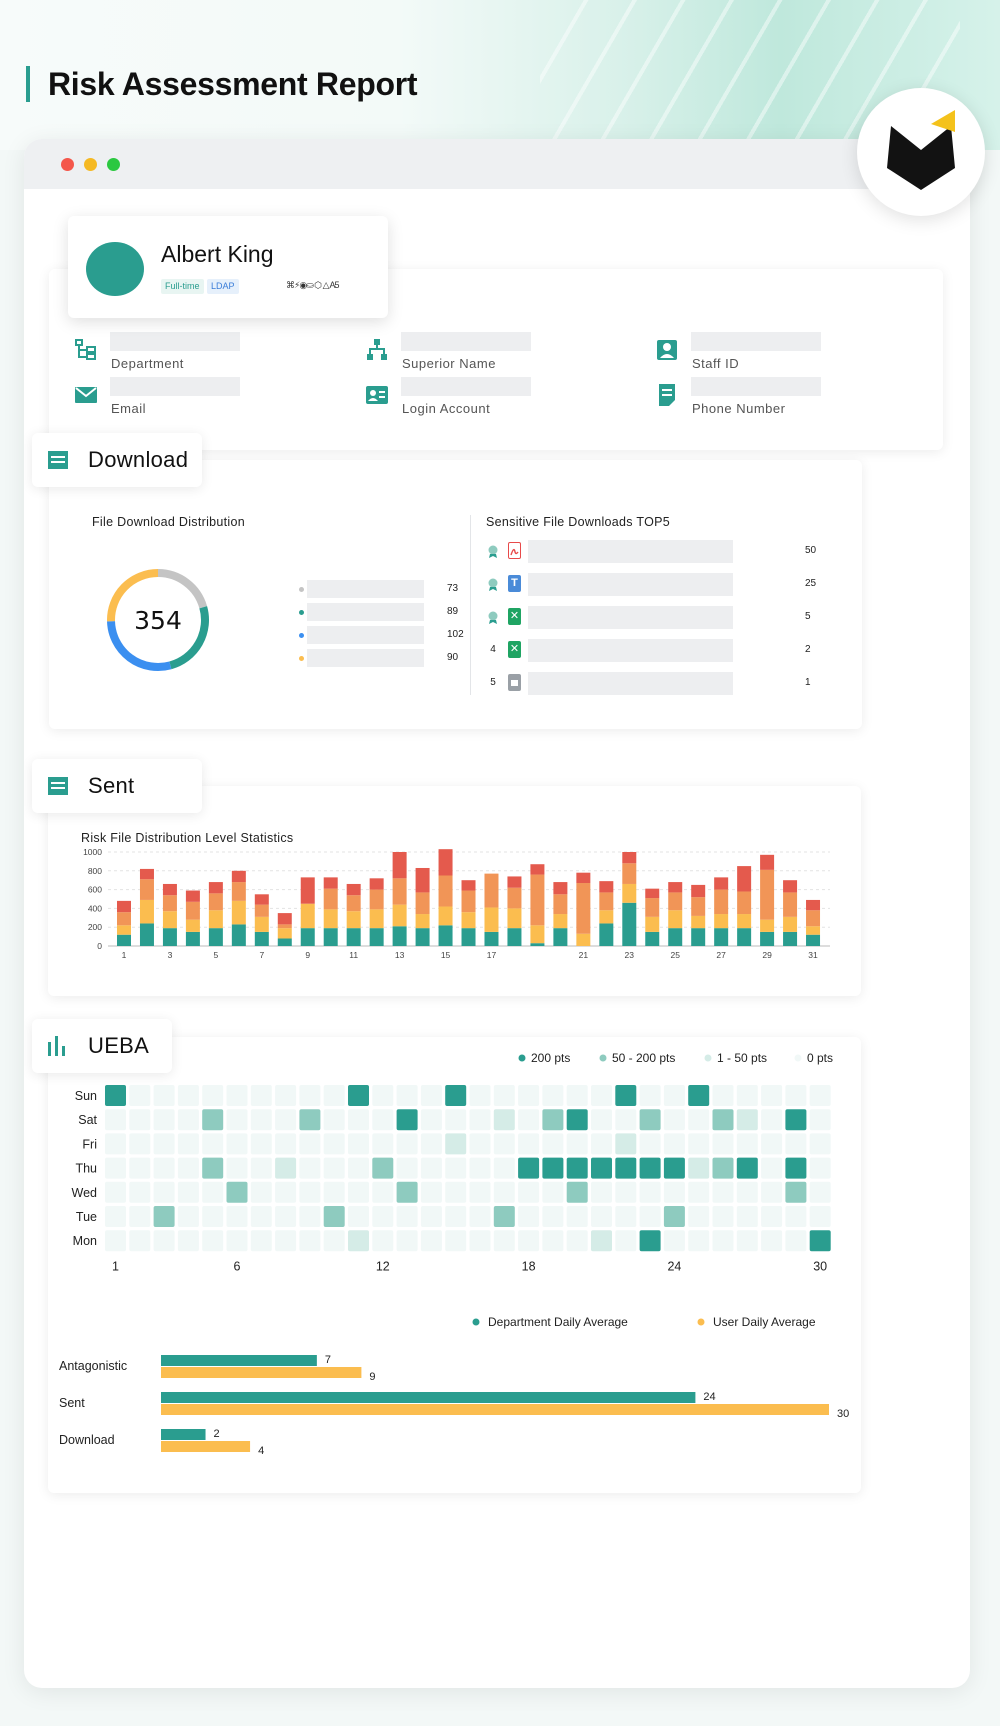 The height and width of the screenshot is (1726, 1000). What do you see at coordinates (133, 595) in the screenshot?
I see `donut-slice` at bounding box center [133, 595].